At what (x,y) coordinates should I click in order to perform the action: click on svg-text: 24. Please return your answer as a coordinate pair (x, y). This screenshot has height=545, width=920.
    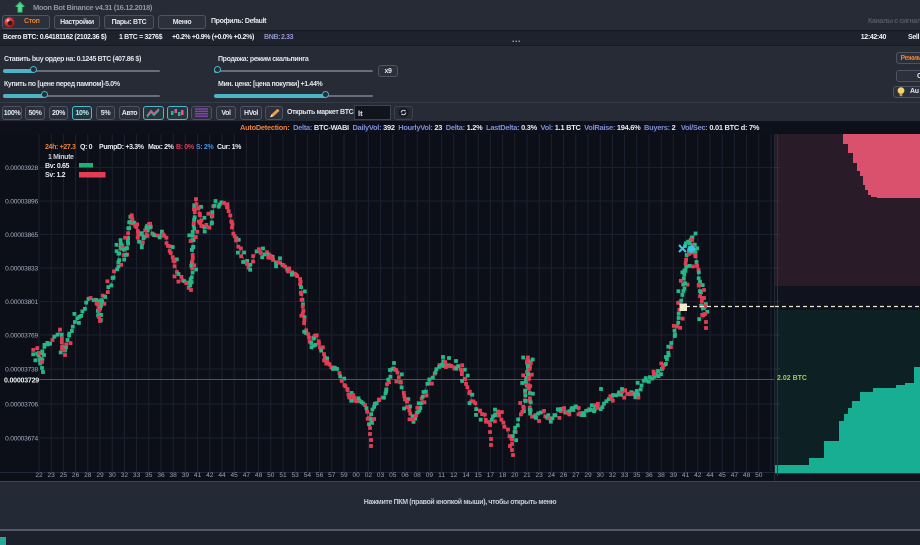
    Looking at the image, I should click on (552, 475).